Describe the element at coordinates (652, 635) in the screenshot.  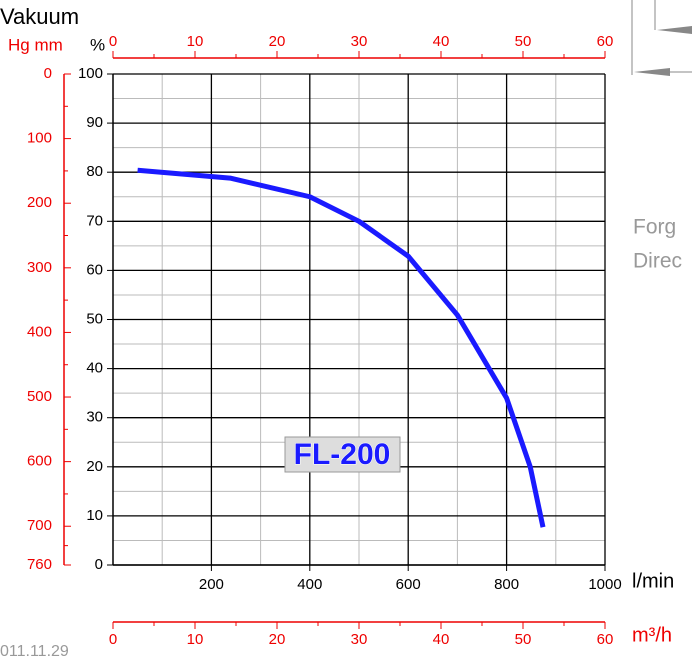
I see `x2-label: m³/h` at that location.